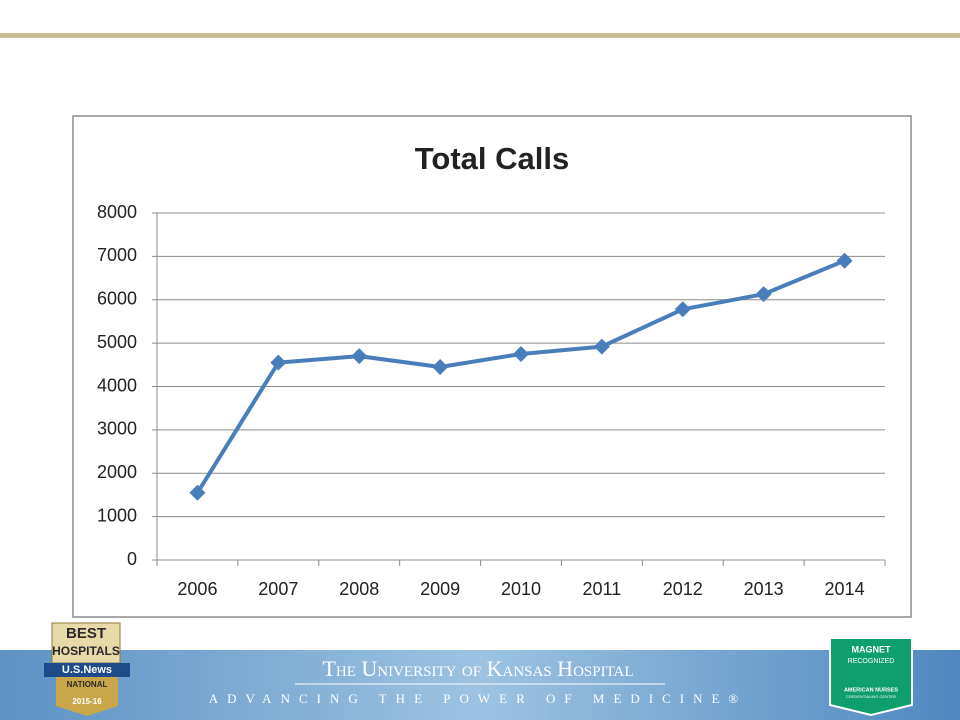 Image resolution: width=960 pixels, height=720 pixels. What do you see at coordinates (871, 661) in the screenshot?
I see `badge-text: RECOGNIZED` at bounding box center [871, 661].